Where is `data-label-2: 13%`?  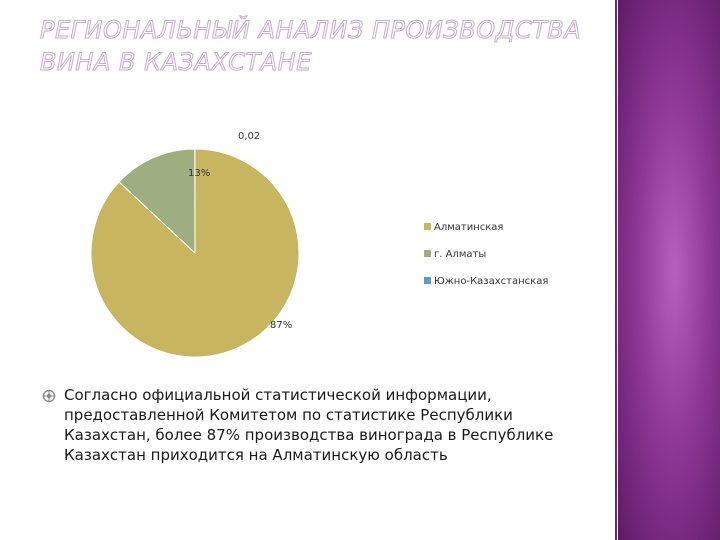
data-label-2: 13% is located at coordinates (199, 173).